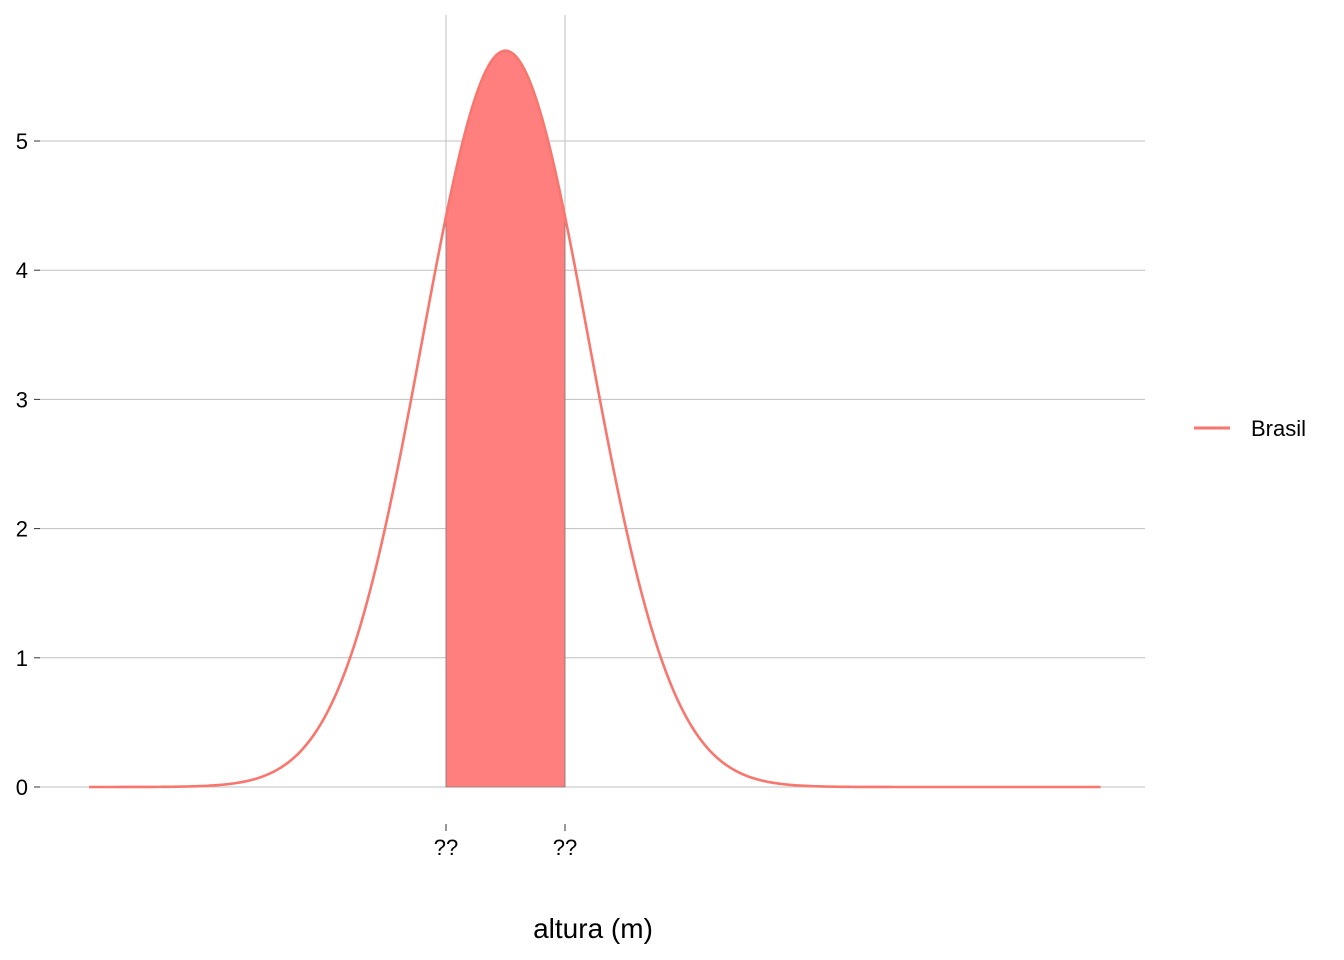 The image size is (1344, 960). I want to click on x-axis: ????, so click(505, 842).